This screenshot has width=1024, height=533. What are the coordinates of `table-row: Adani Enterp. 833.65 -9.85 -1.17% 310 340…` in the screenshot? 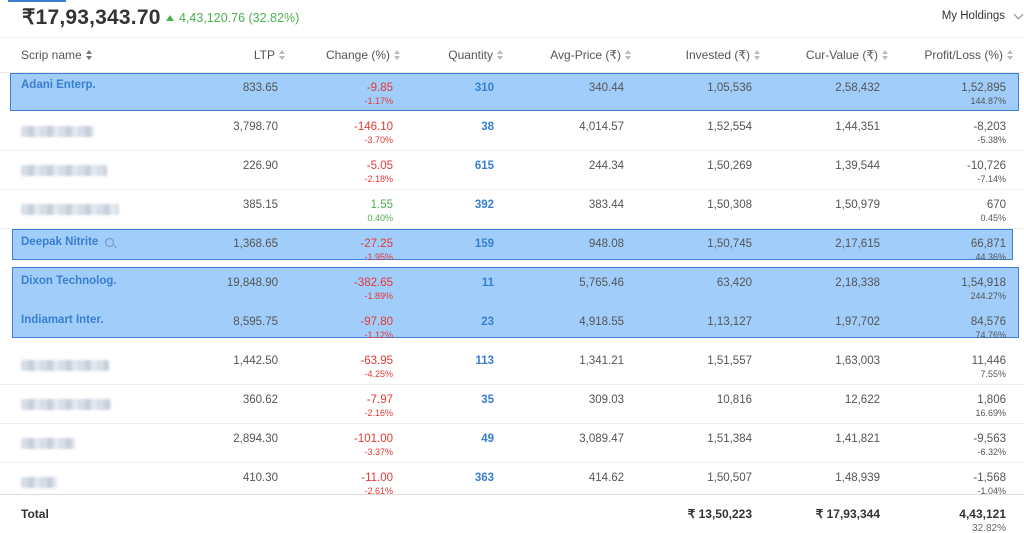 It's located at (512, 92).